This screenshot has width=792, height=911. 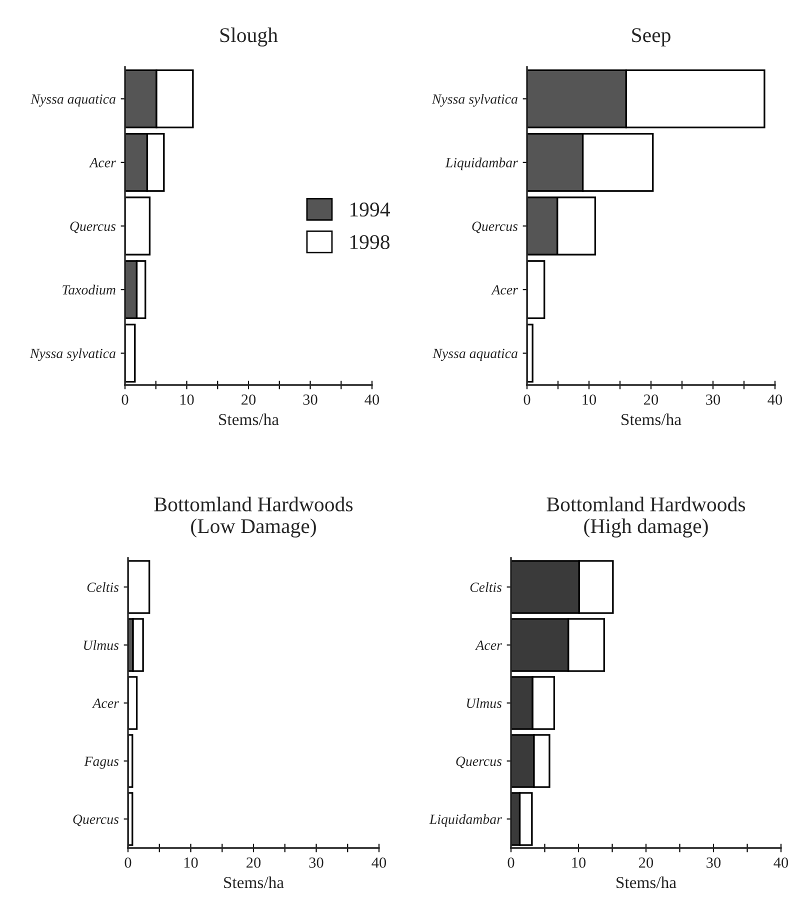 I want to click on chart-title: Slough, so click(x=249, y=37).